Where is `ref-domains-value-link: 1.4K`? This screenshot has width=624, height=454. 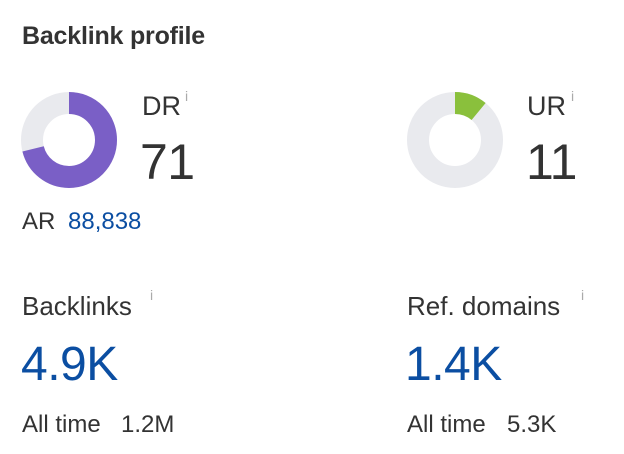 ref-domains-value-link: 1.4K is located at coordinates (453, 364).